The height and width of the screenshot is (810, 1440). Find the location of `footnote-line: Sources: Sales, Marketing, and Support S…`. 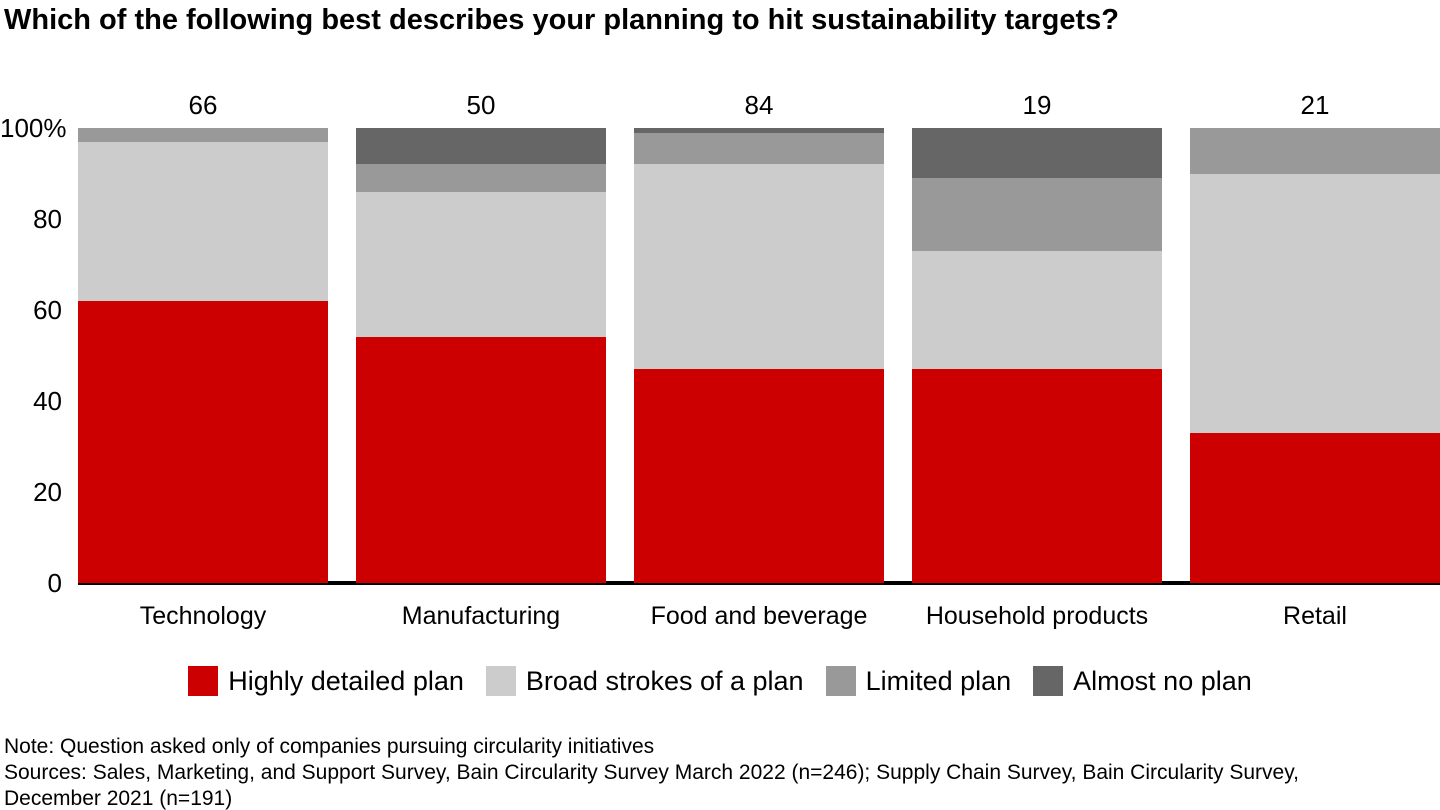

footnote-line: Sources: Sales, Marketing, and Support S… is located at coordinates (651, 772).